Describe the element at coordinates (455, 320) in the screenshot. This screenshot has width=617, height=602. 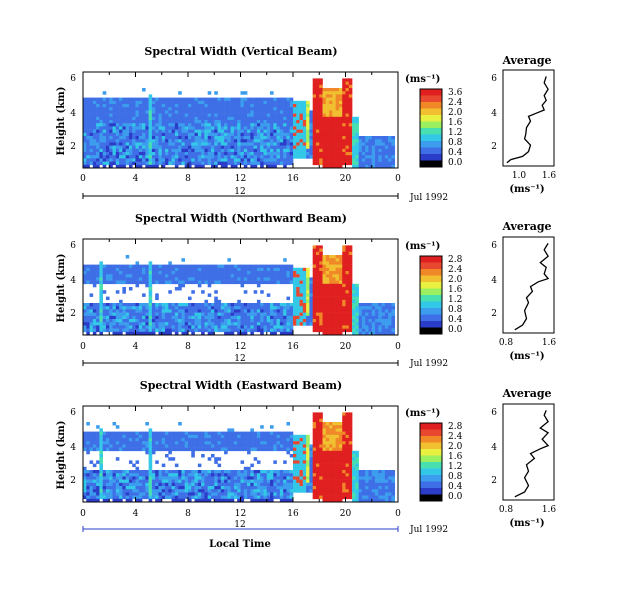
I see `colorbar-tick: 0.4` at that location.